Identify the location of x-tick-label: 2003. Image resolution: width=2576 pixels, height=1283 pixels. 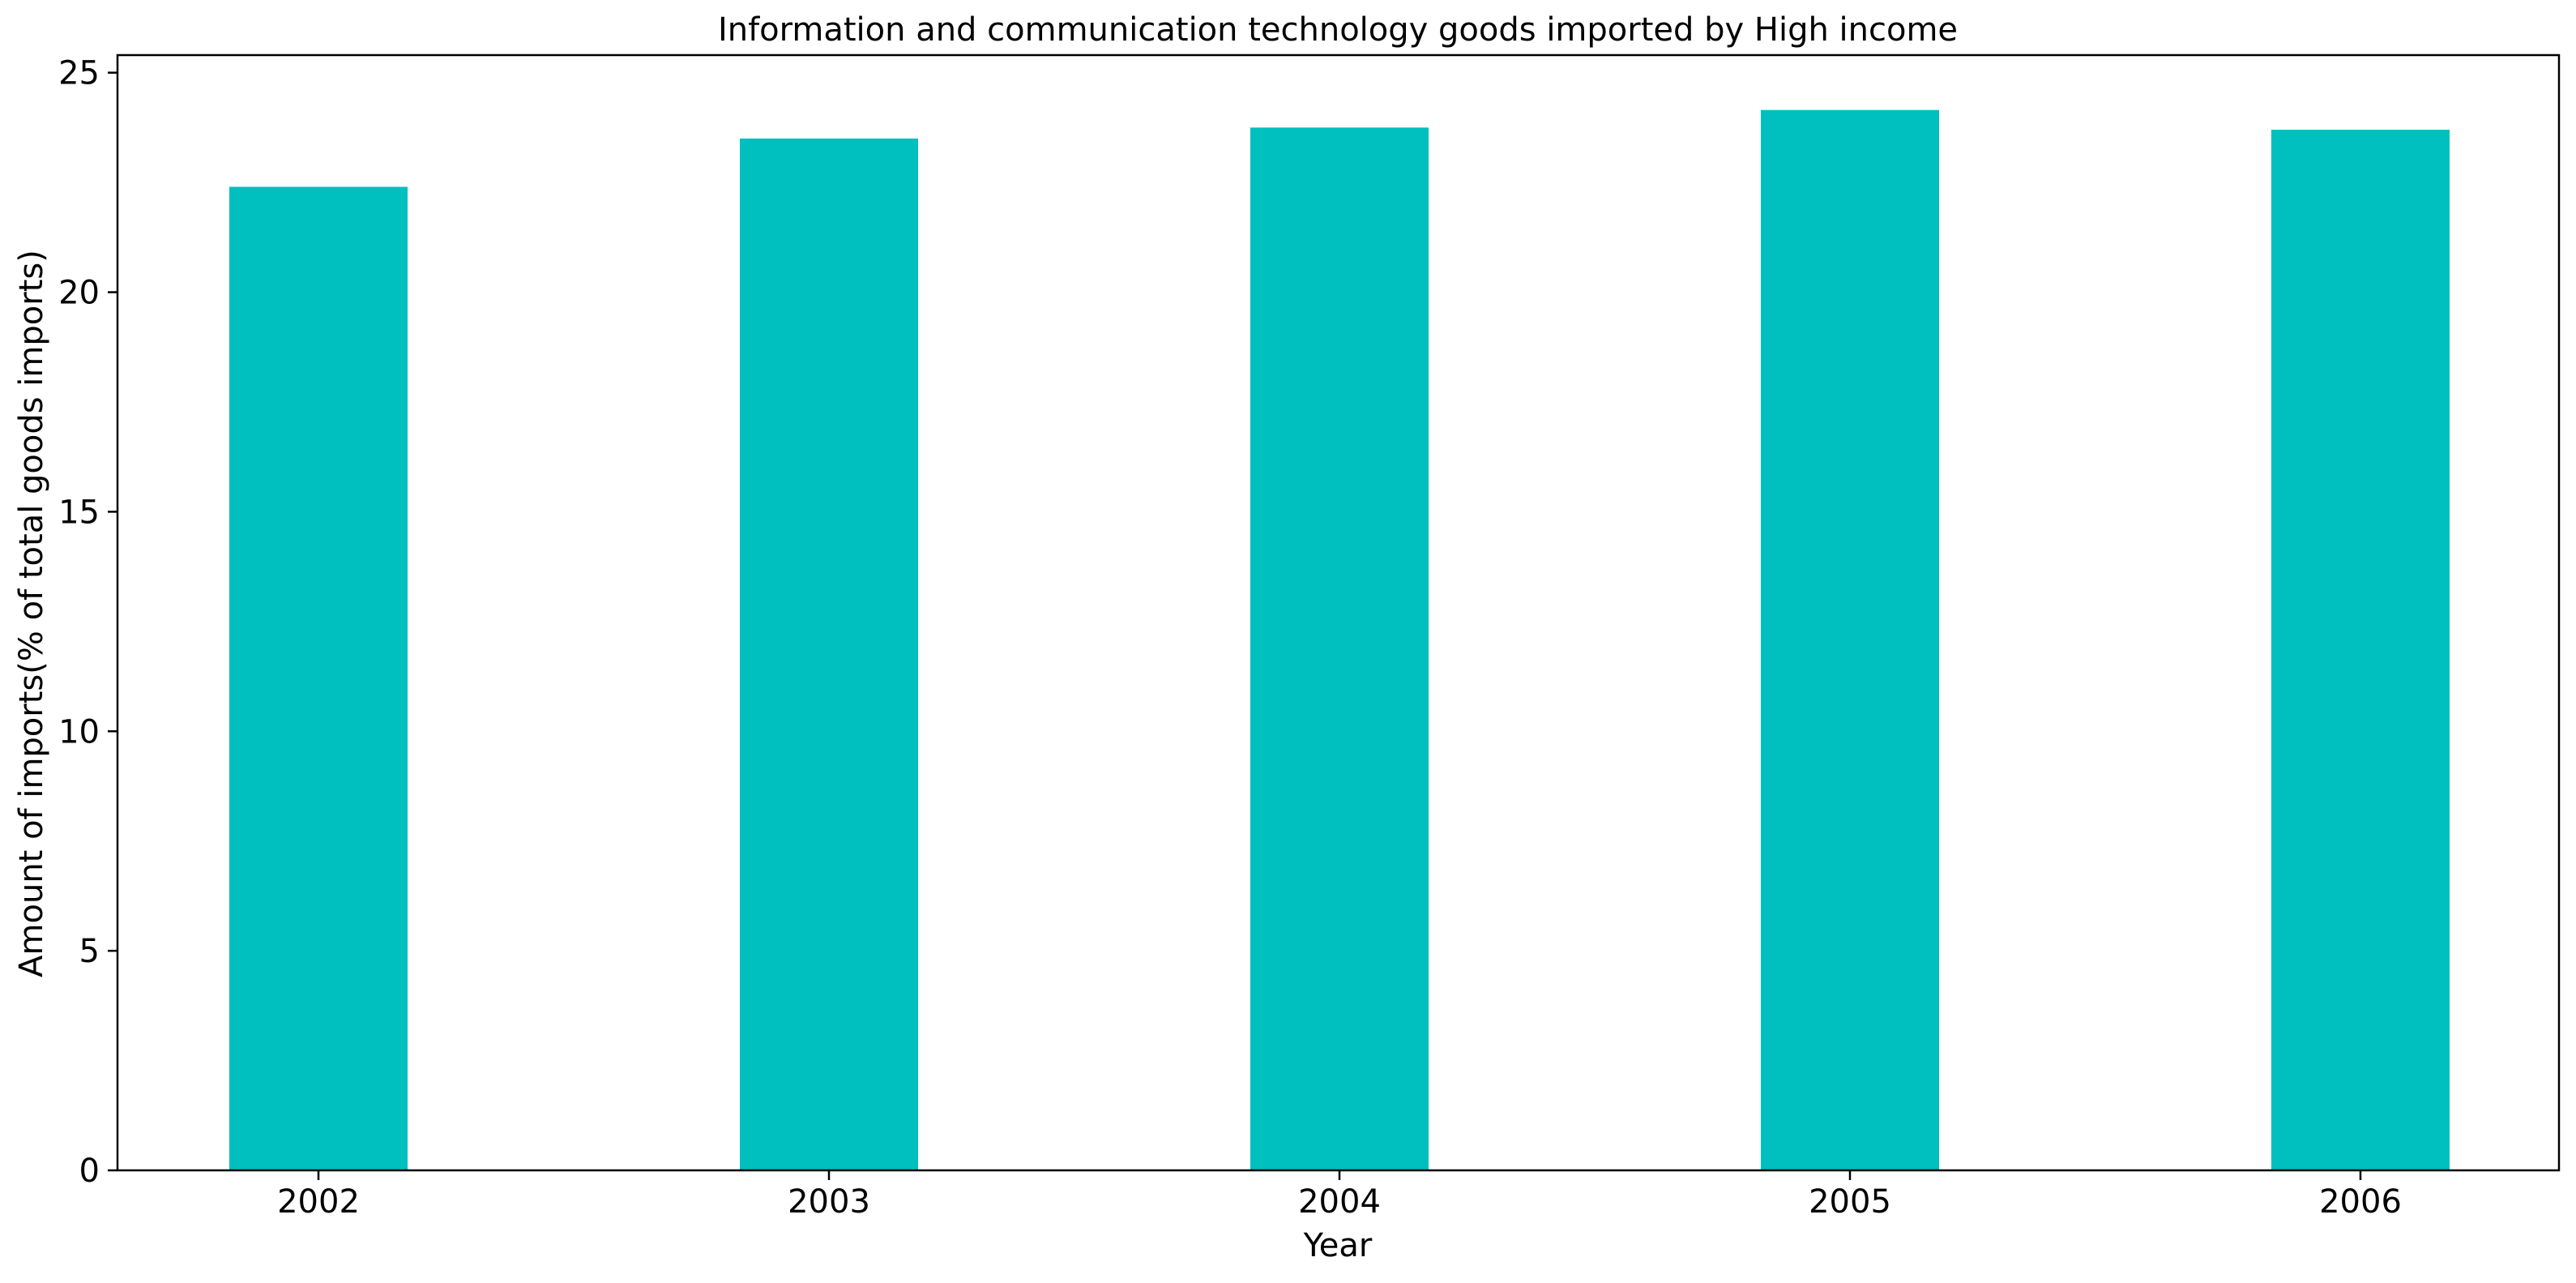
(829, 1202).